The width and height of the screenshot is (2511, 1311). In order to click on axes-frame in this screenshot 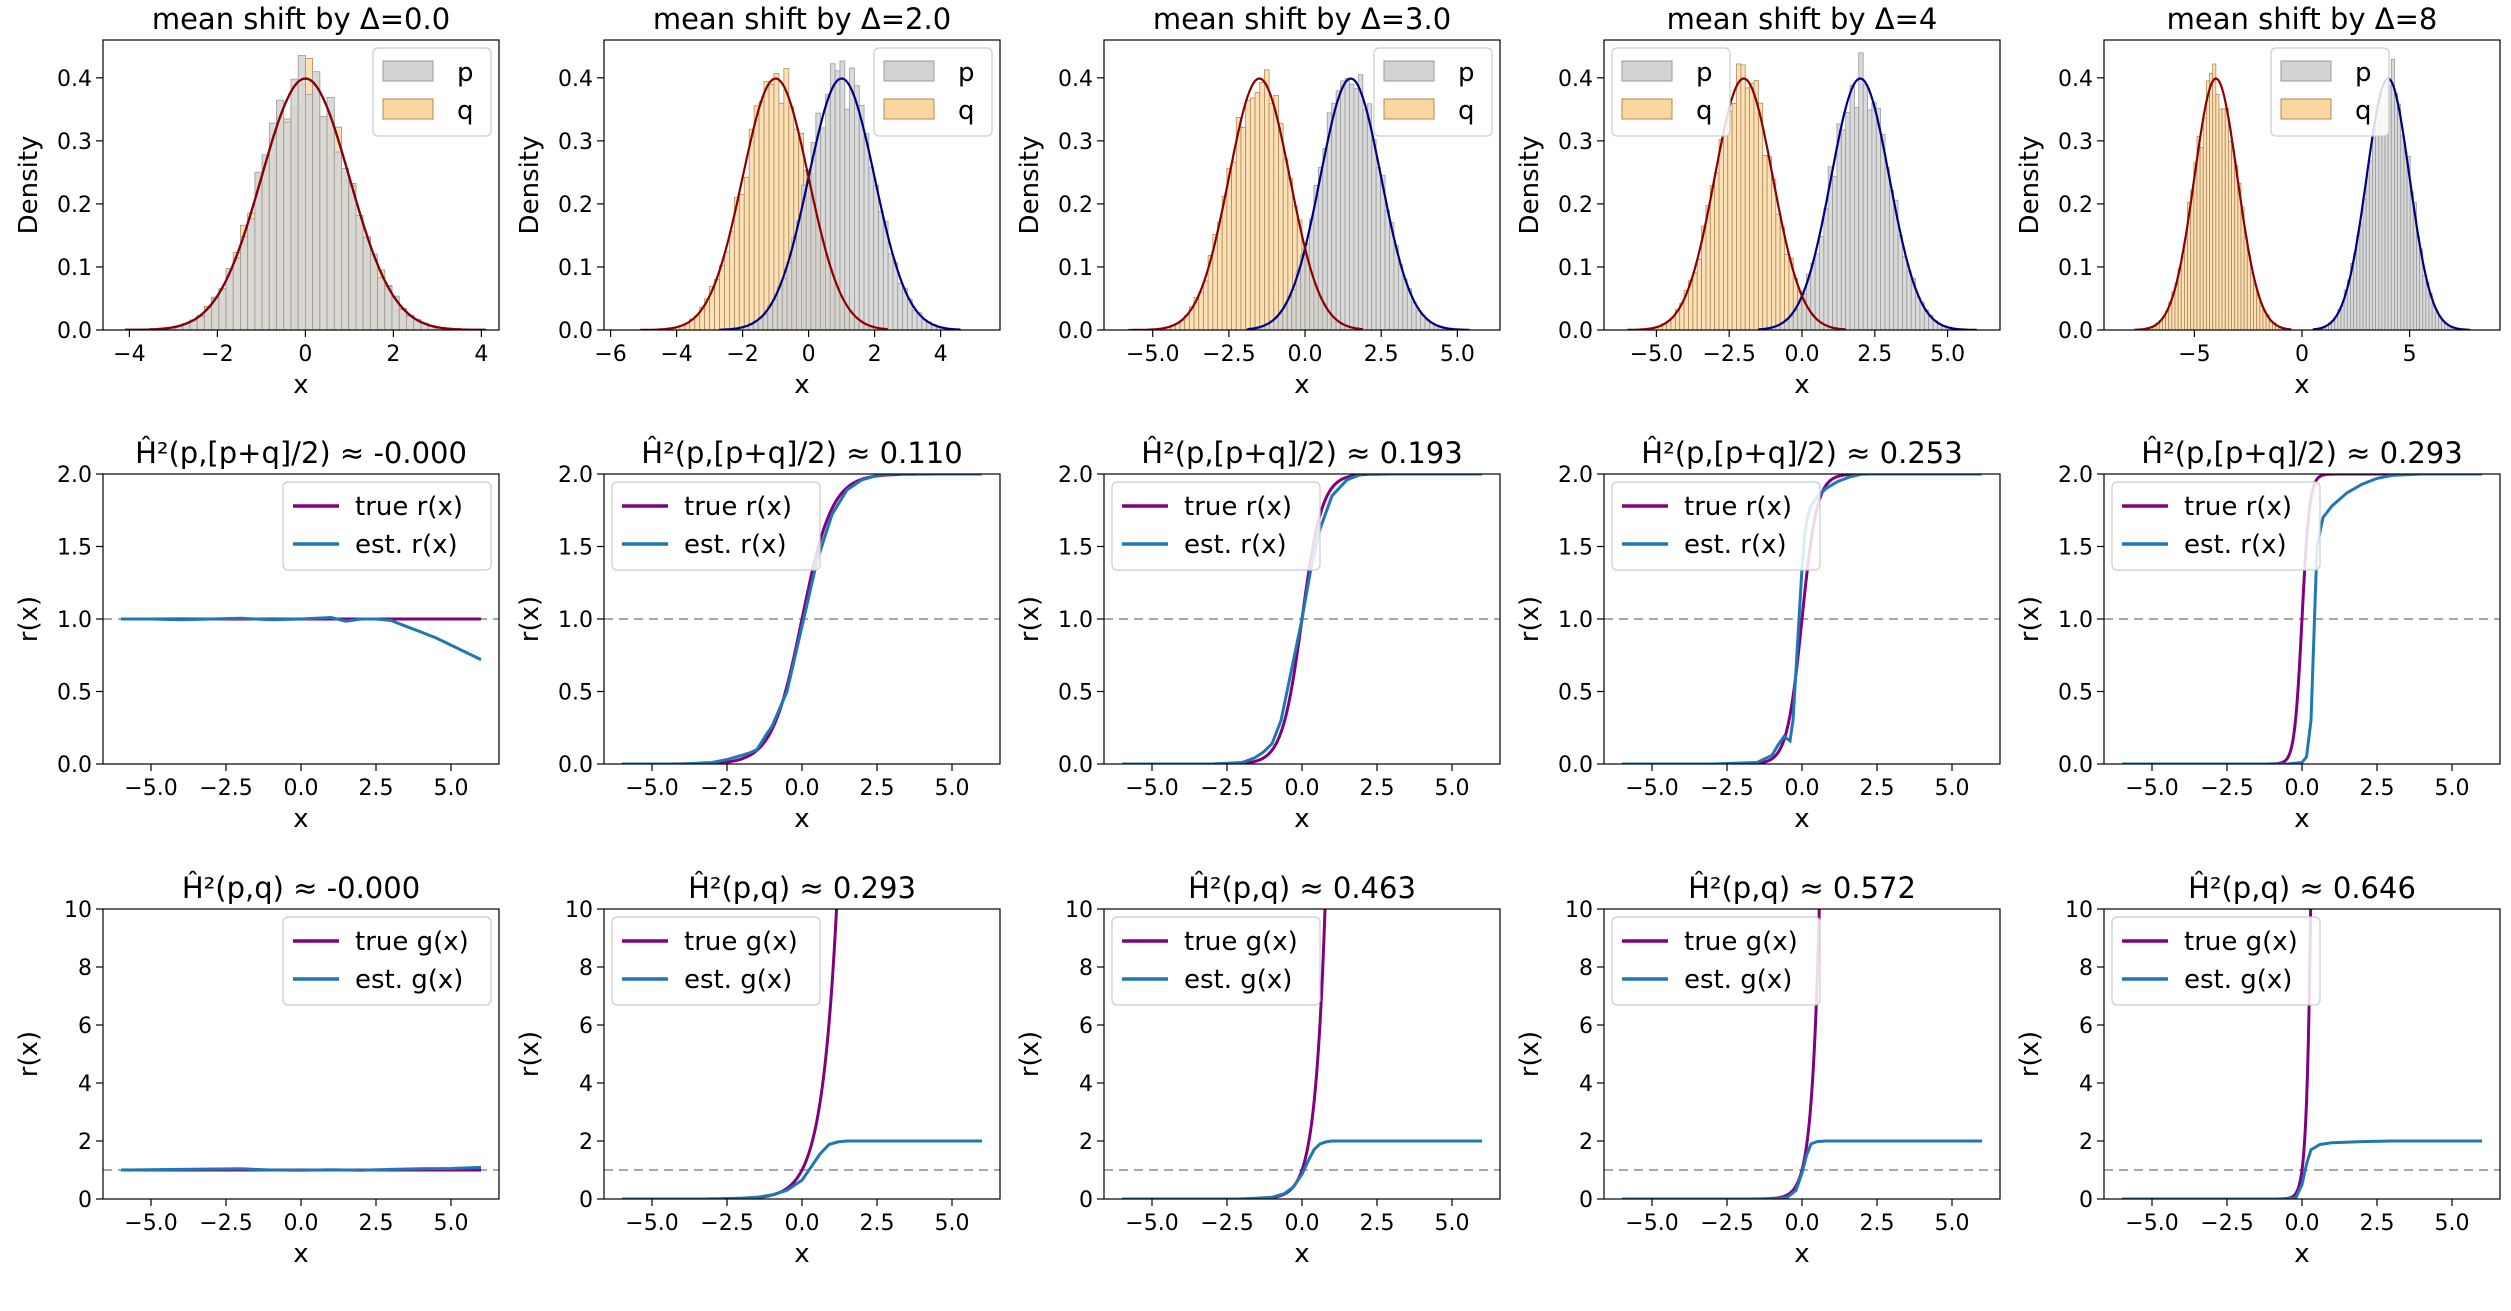, I will do `click(1302, 185)`.